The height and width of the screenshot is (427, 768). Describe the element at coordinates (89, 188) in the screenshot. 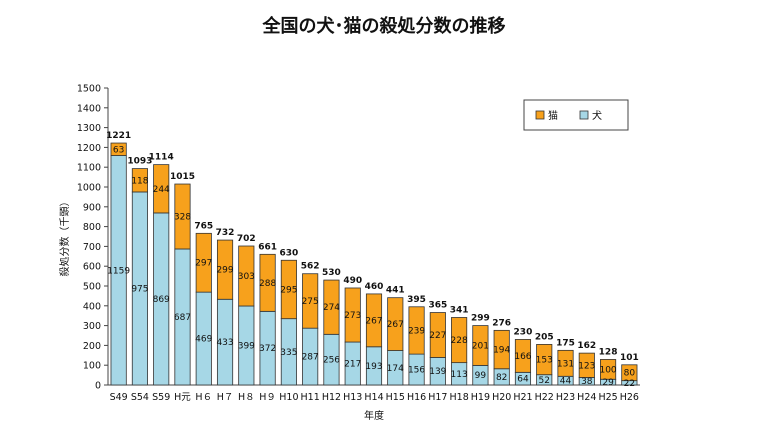

I see `y-tick-label: 1000` at that location.